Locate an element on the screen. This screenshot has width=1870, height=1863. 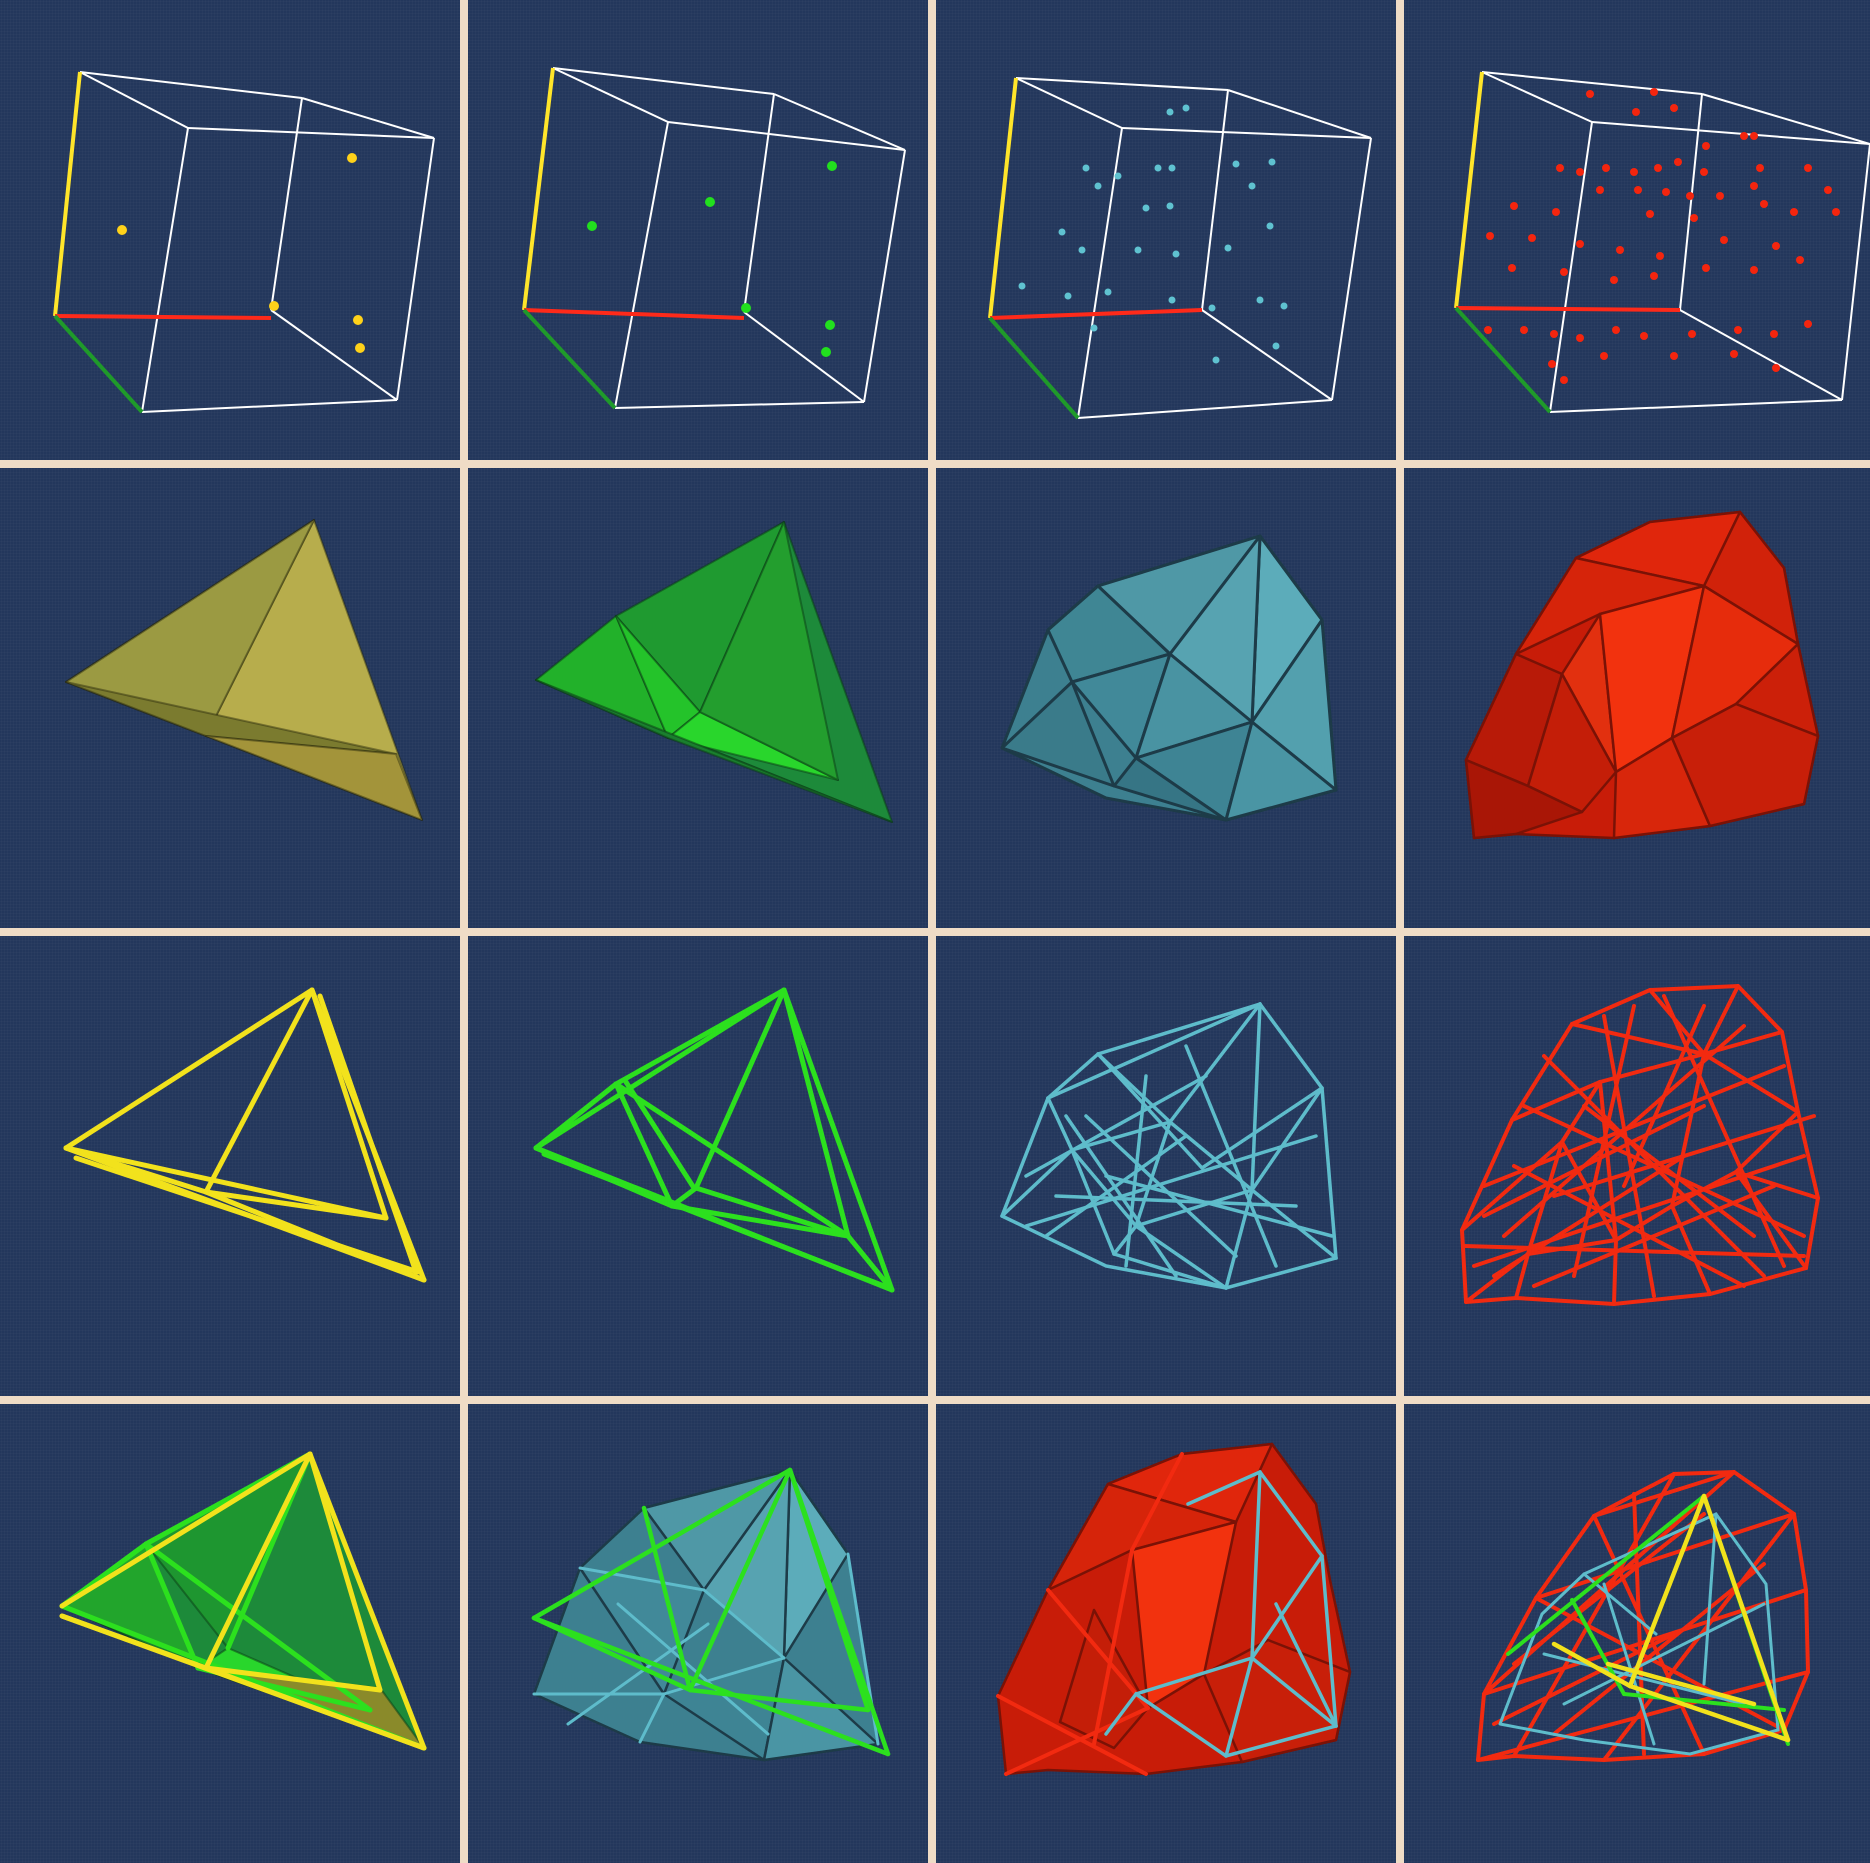
point-cloud-yellow is located at coordinates (244, 242).